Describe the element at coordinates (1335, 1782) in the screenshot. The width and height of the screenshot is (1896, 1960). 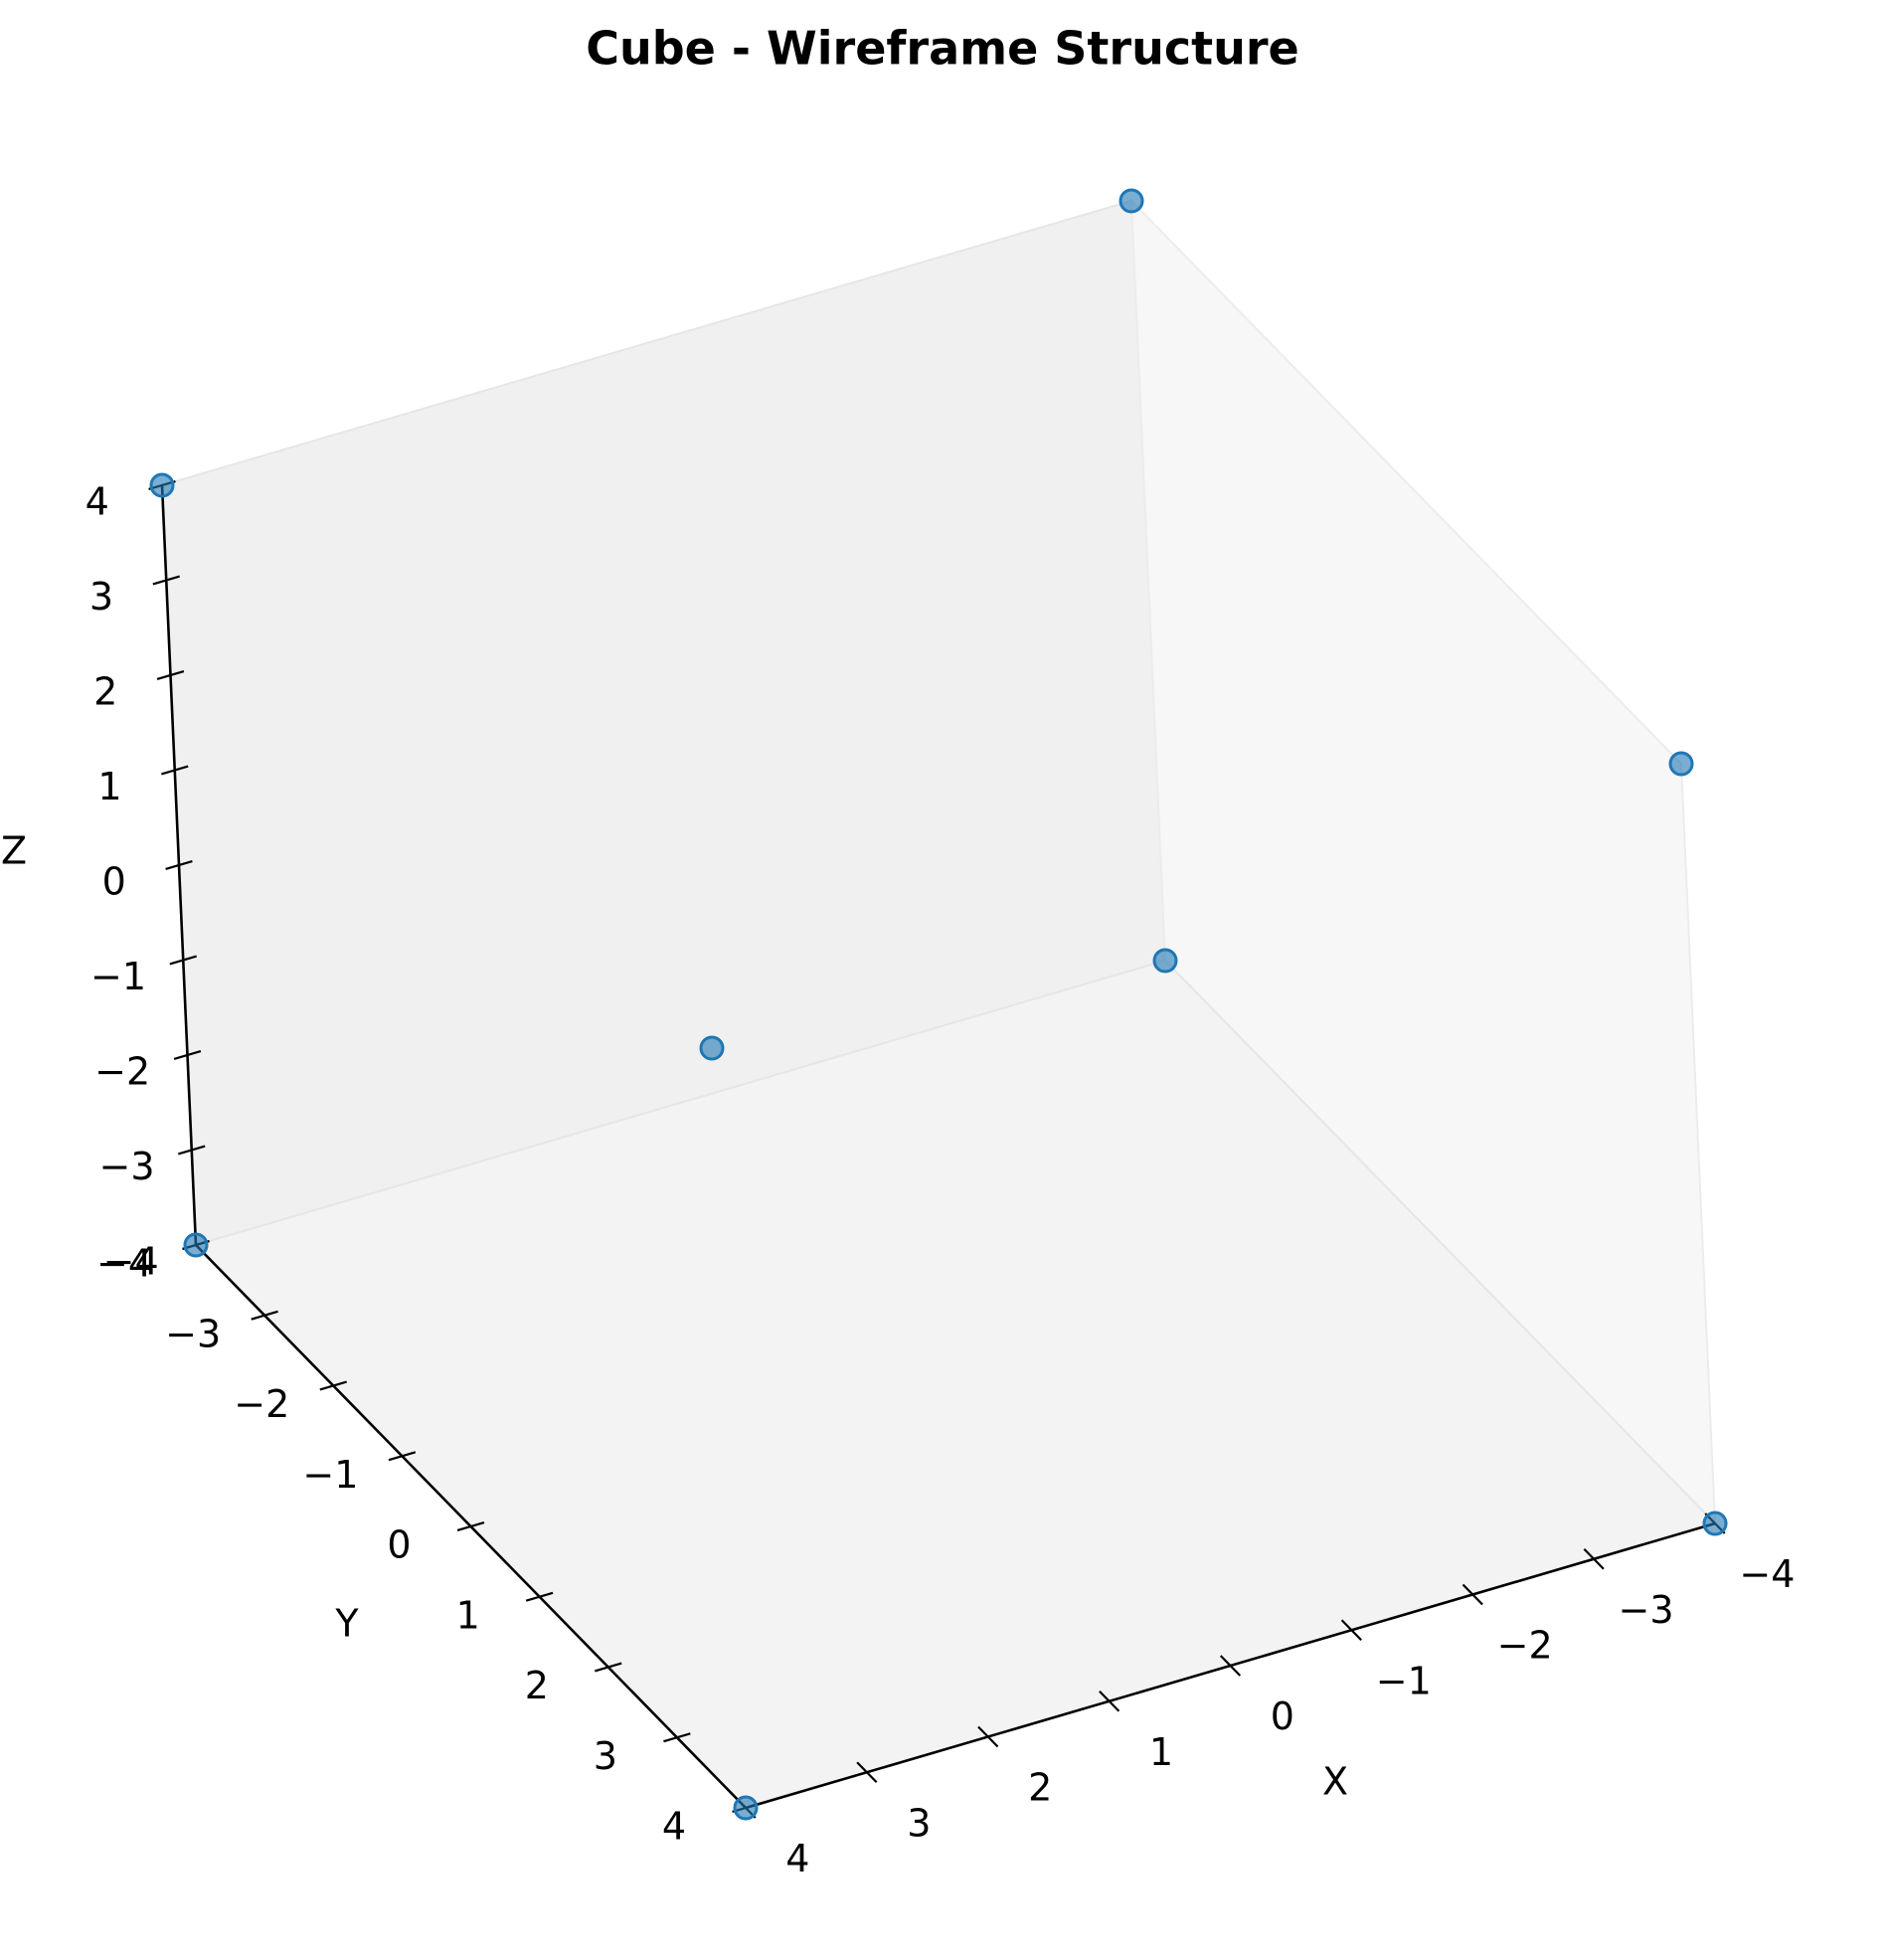
I see `x-axis-label: X` at that location.